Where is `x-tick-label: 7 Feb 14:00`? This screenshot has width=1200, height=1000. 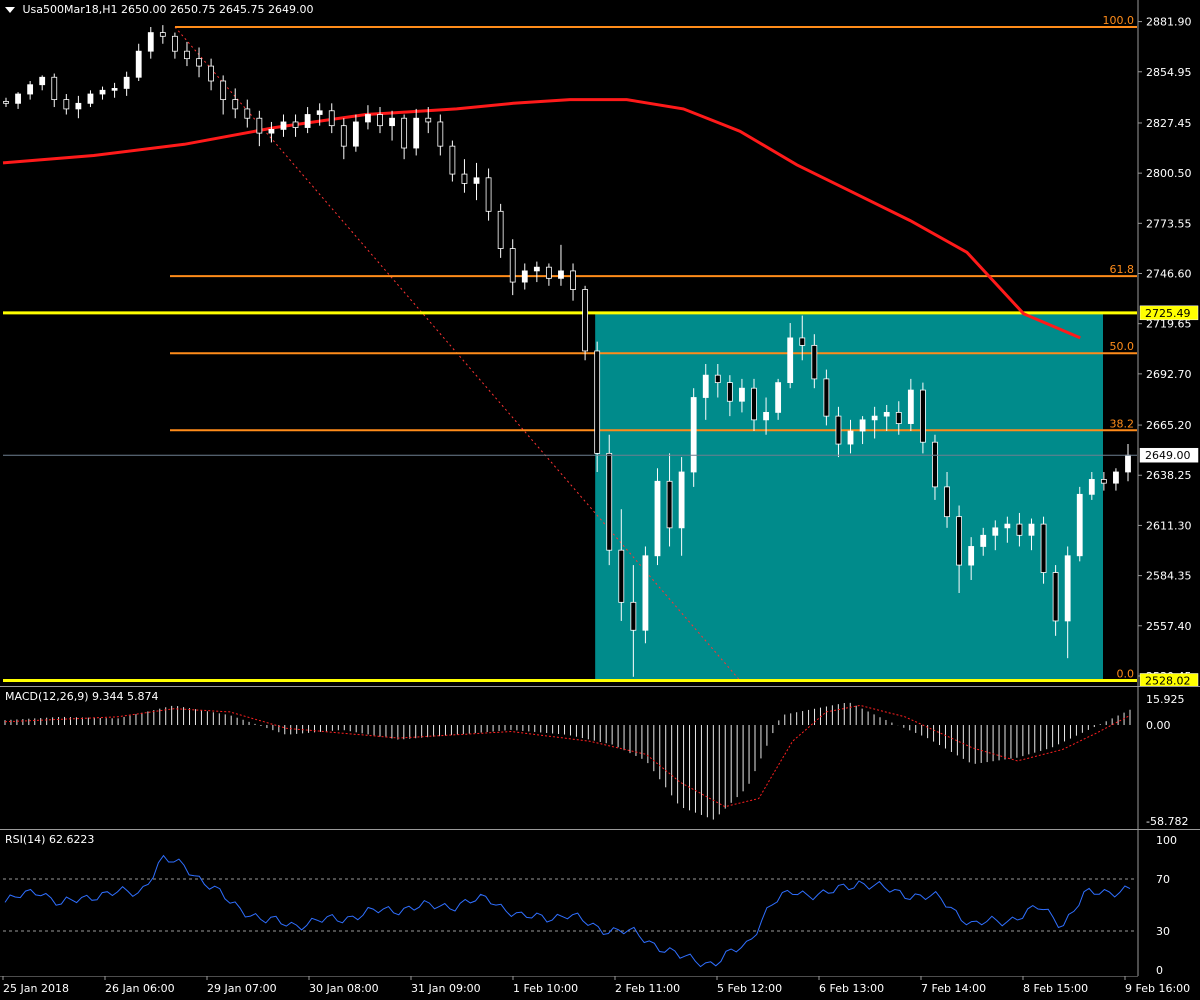 x-tick-label: 7 Feb 14:00 is located at coordinates (953, 988).